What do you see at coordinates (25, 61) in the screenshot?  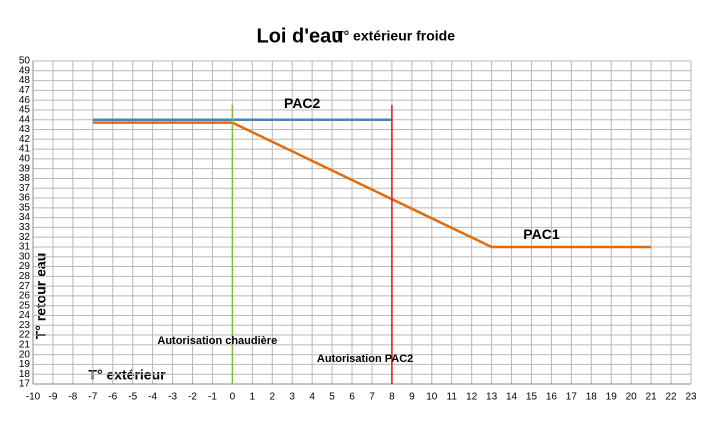 I see `y-tick-label: 50` at bounding box center [25, 61].